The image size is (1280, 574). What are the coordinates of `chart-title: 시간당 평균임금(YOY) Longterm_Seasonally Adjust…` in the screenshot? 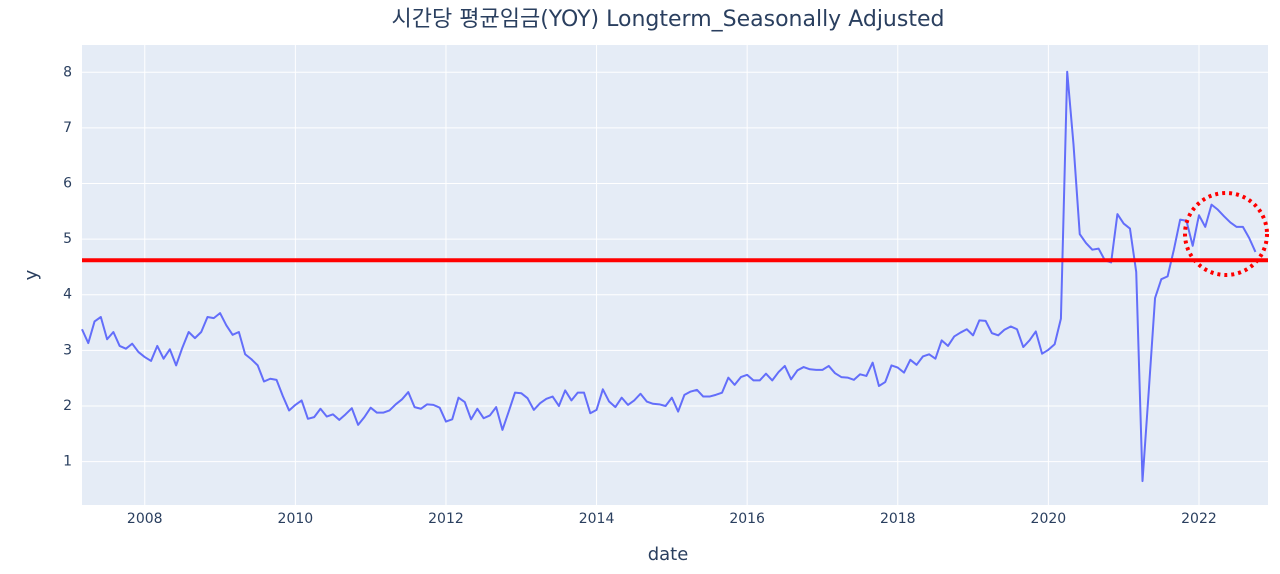 It's located at (668, 19).